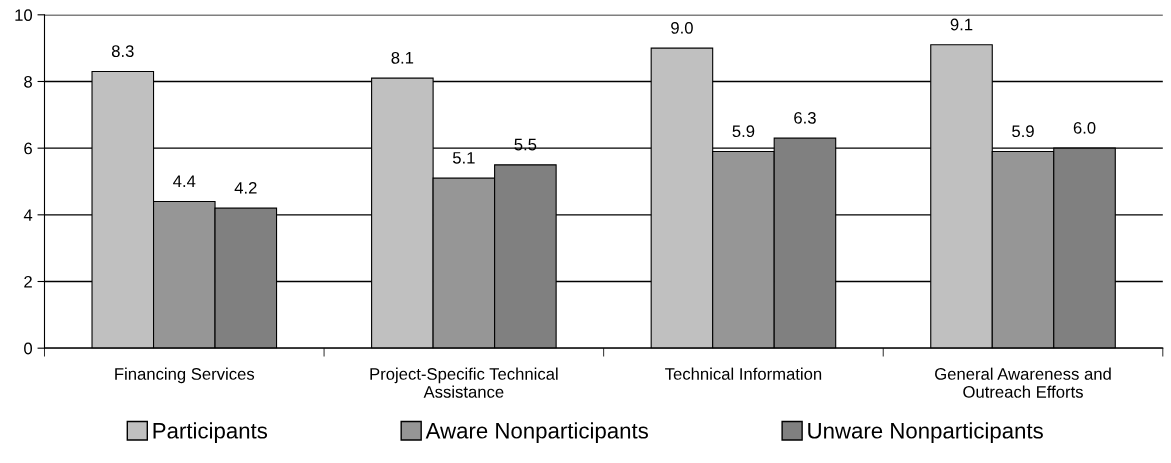  What do you see at coordinates (536, 432) in the screenshot?
I see `legend-label: Aware Nonparticipants` at bounding box center [536, 432].